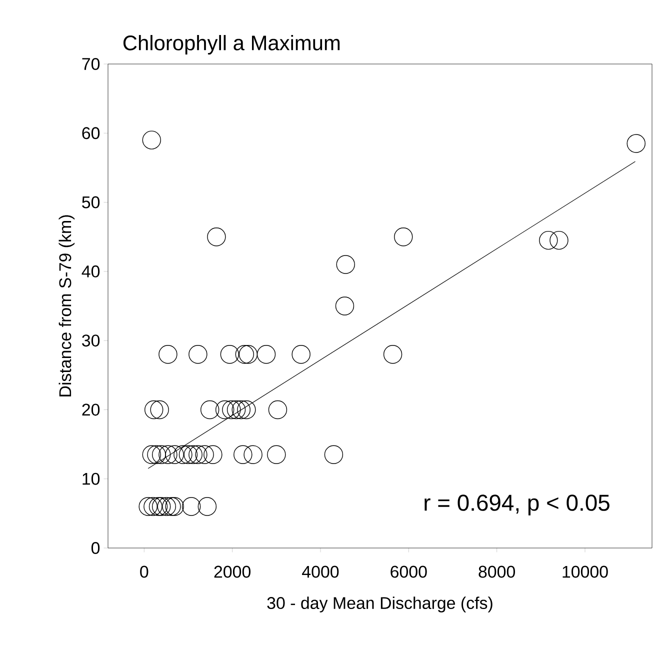  Describe the element at coordinates (91, 271) in the screenshot. I see `y-tick-label: 40` at that location.